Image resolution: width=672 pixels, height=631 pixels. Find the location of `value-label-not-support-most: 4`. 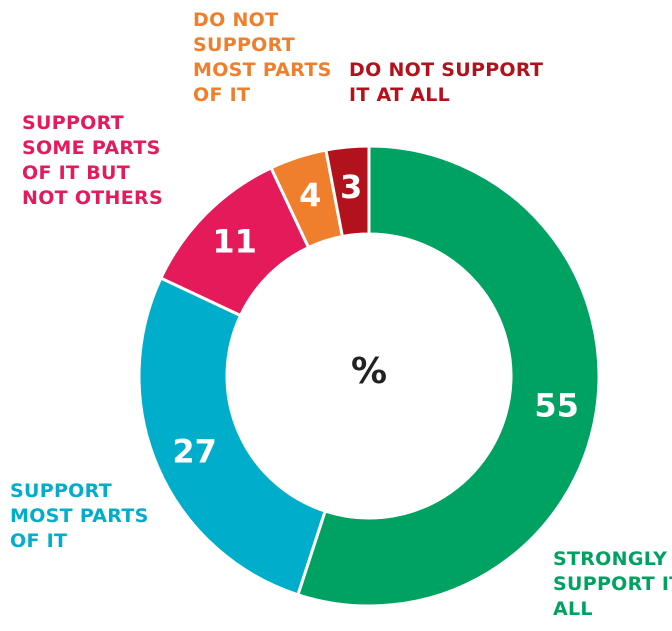

value-label-not-support-most: 4 is located at coordinates (310, 195).